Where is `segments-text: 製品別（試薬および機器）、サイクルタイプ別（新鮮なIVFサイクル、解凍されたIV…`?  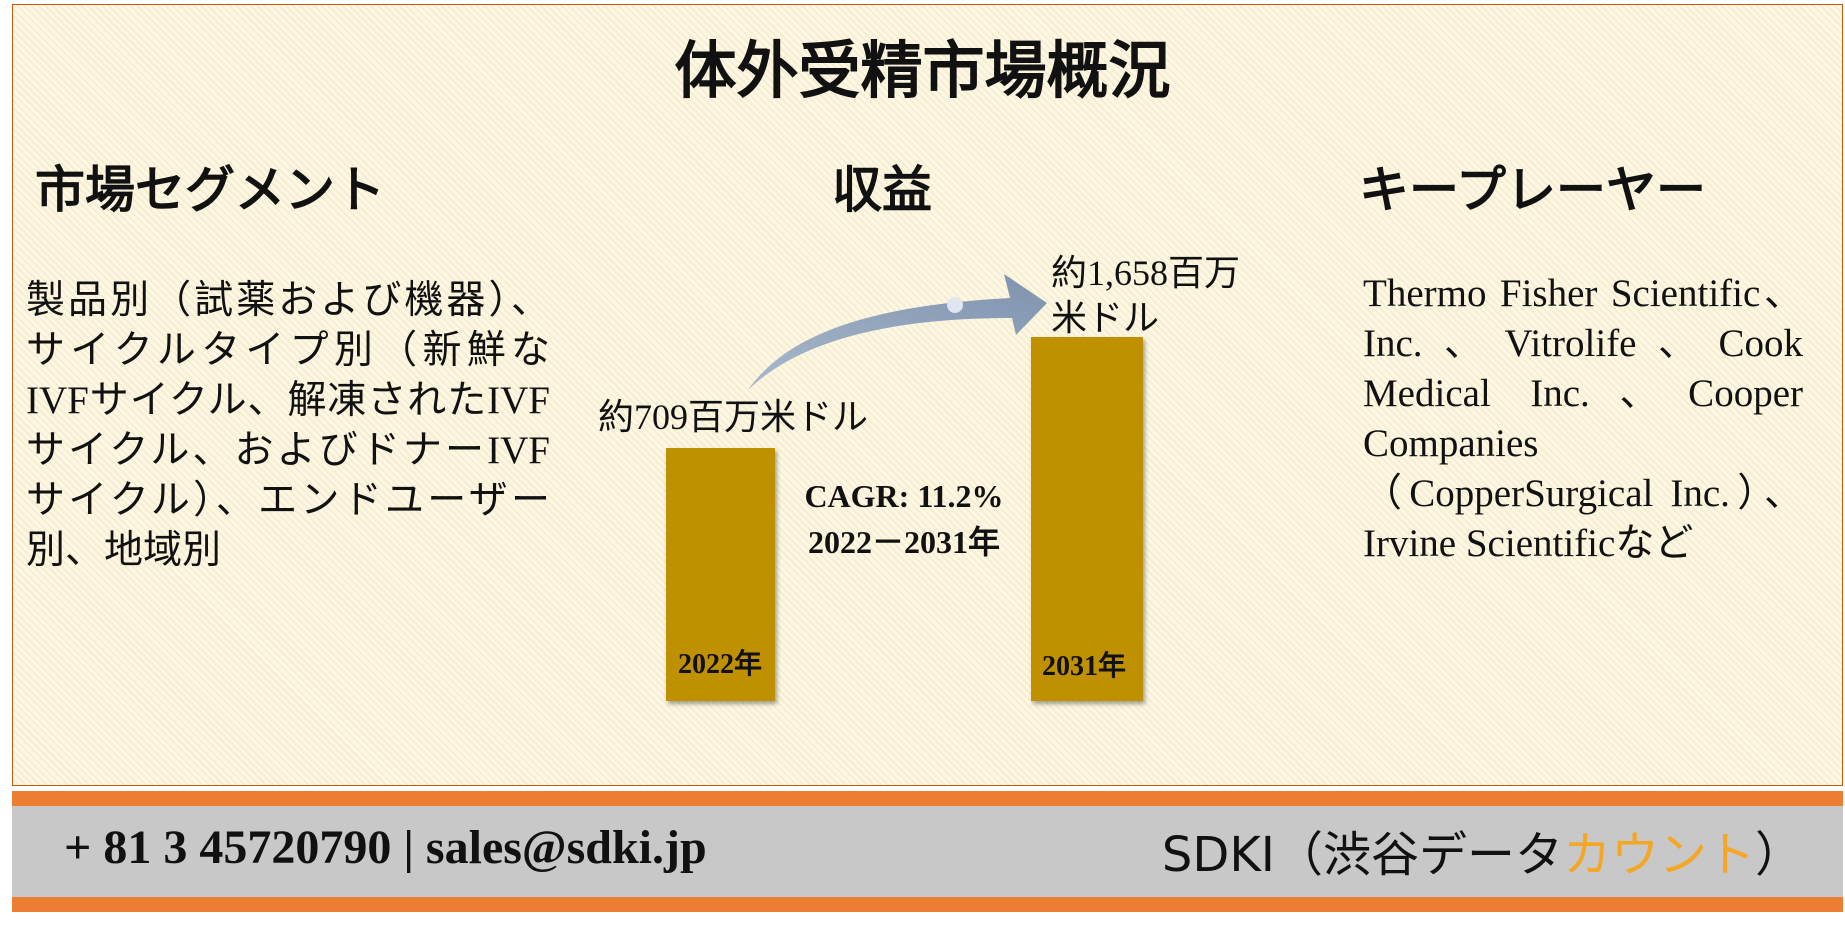
segments-text: 製品別（試薬および機器）、サイクルタイプ別（新鮮なIVFサイクル、解凍されたIV… is located at coordinates (288, 425).